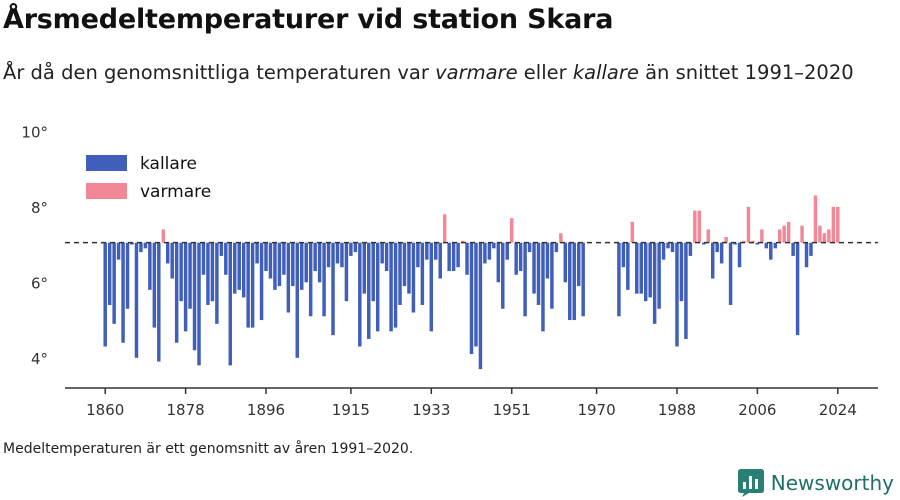  What do you see at coordinates (106, 191) in the screenshot?
I see `legend-swatch-varmare` at bounding box center [106, 191].